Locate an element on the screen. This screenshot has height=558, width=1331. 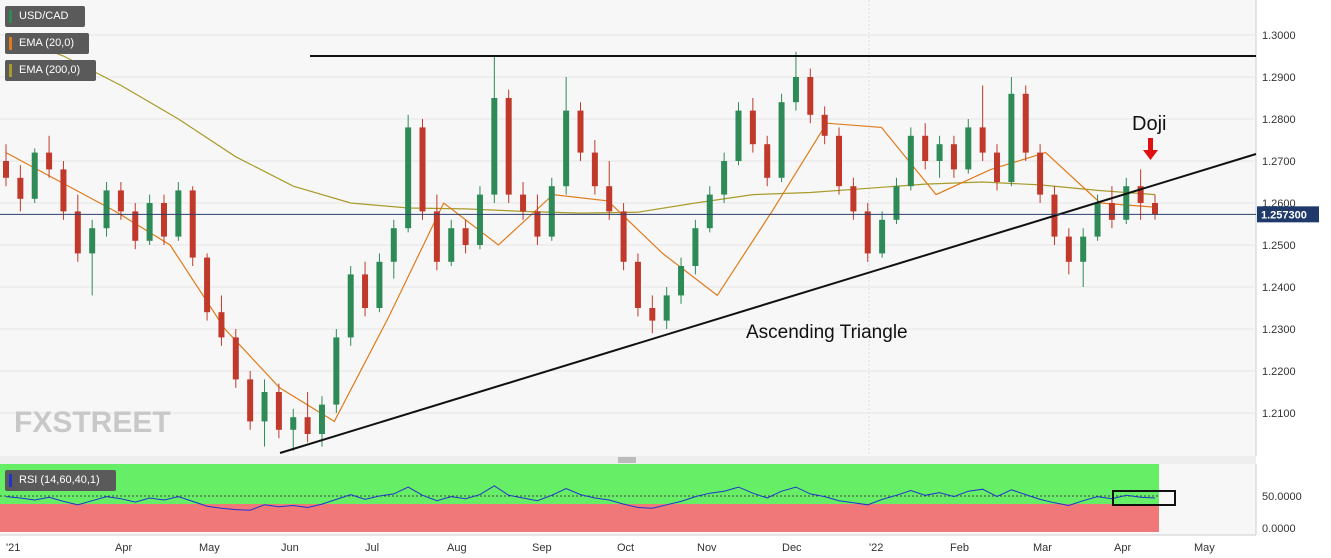
price-tick-label: 1.2400 is located at coordinates (1279, 288).